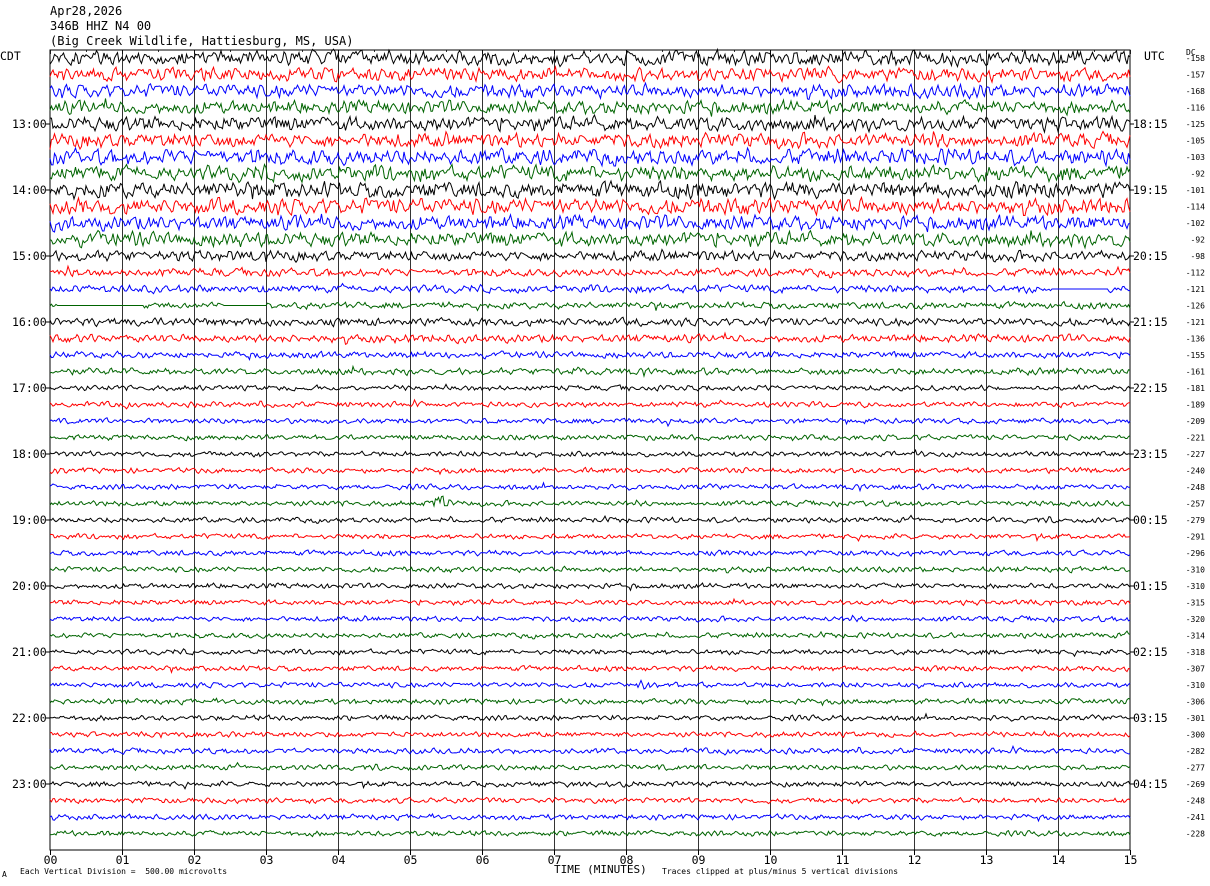 The image size is (1210, 886). Describe the element at coordinates (29, 454) in the screenshot. I see `left-hour-label: 18:00` at that location.